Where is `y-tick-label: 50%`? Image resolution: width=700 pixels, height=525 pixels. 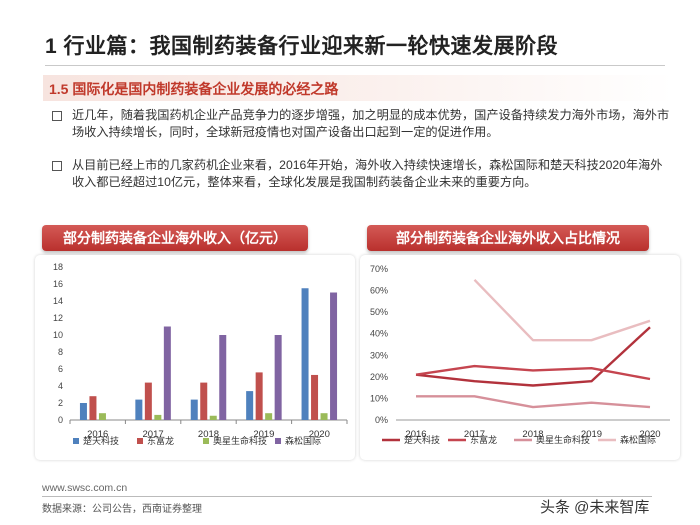
y-tick-label: 50% is located at coordinates (379, 312).